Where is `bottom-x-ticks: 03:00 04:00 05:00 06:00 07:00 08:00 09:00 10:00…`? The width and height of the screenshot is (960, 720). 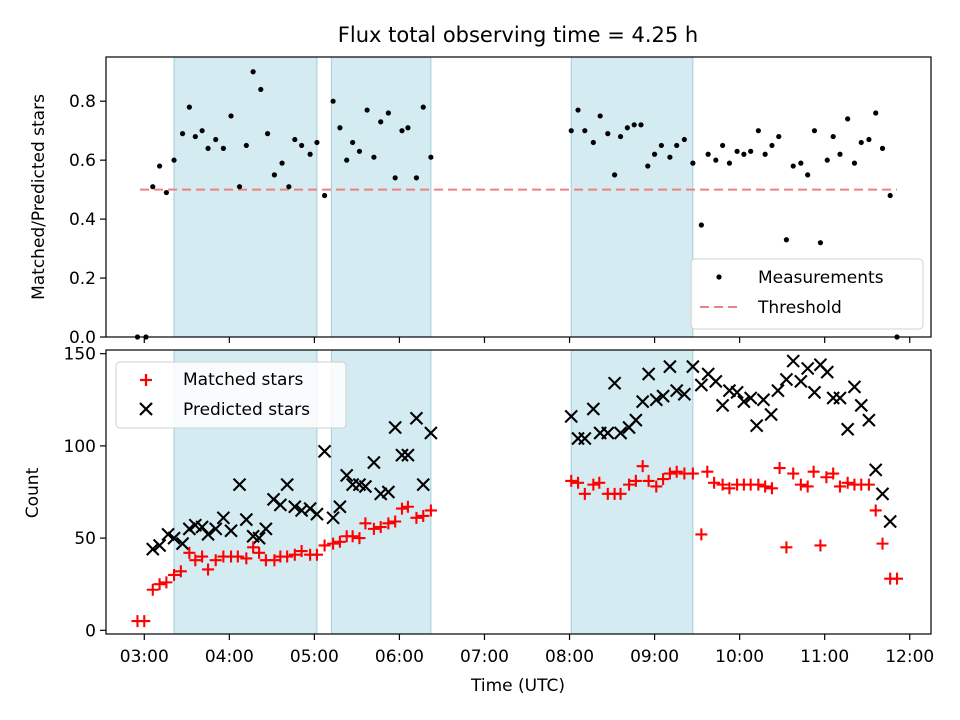
bottom-x-ticks: 03:00 04:00 05:00 06:00 07:00 08:00 09:00 10:00… is located at coordinates (527, 650).